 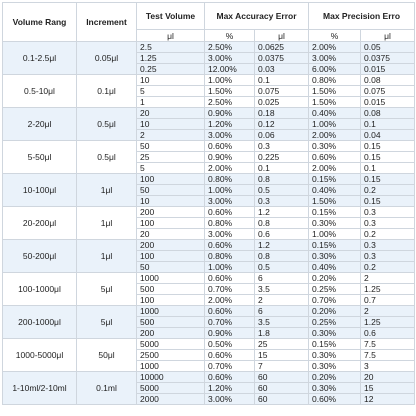 I want to click on units-row: μl% μl% μl, so click(x=209, y=35).